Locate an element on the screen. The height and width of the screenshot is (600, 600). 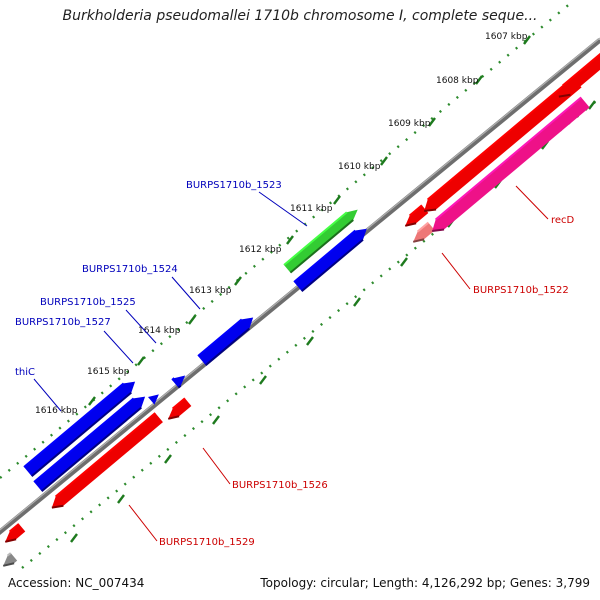
gene-recd-shadow is located at coordinates (438, 230).